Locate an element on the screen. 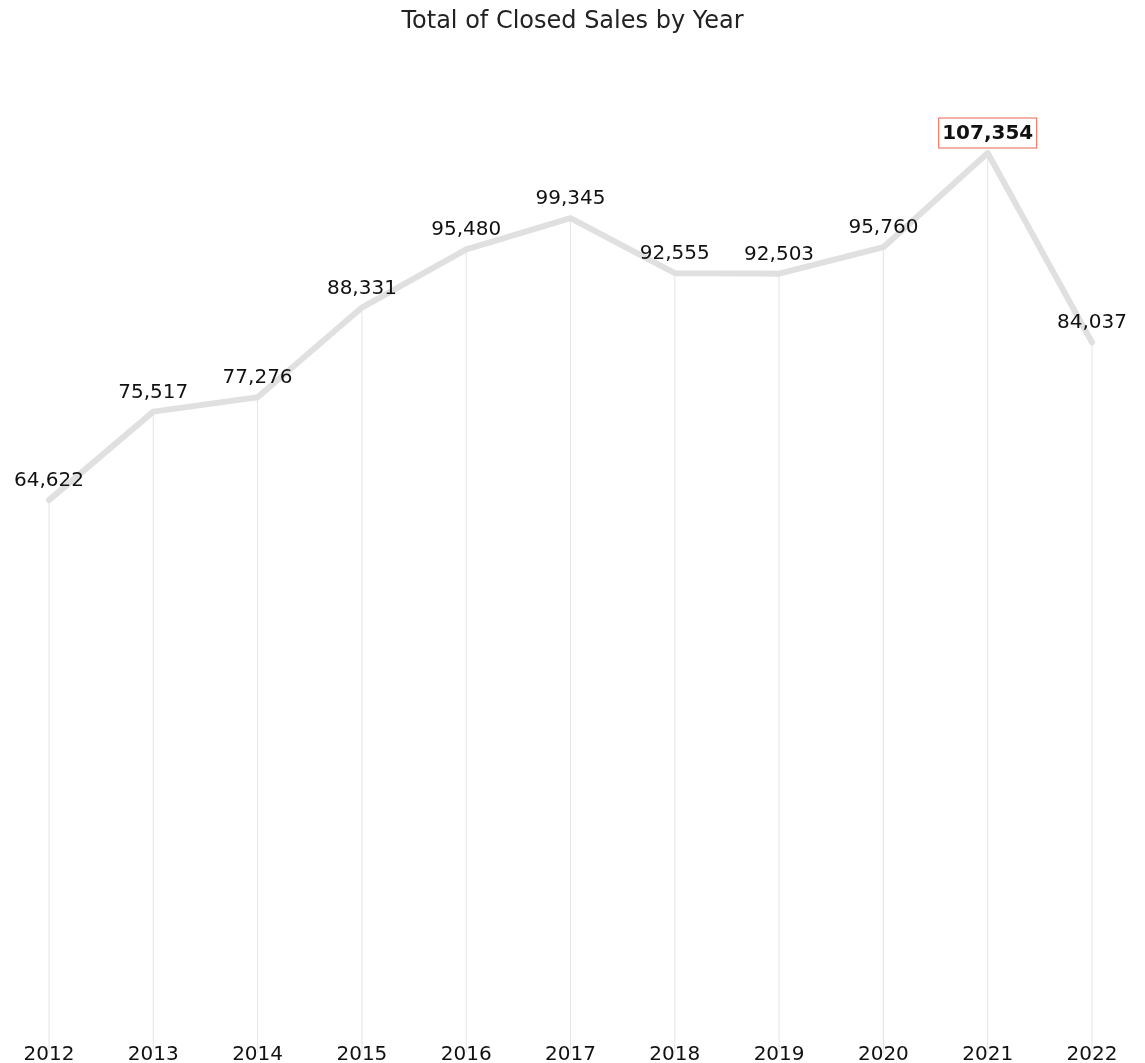 Image resolution: width=1145 pixels, height=1063 pixels. data-label: 92,503 is located at coordinates (779, 252).